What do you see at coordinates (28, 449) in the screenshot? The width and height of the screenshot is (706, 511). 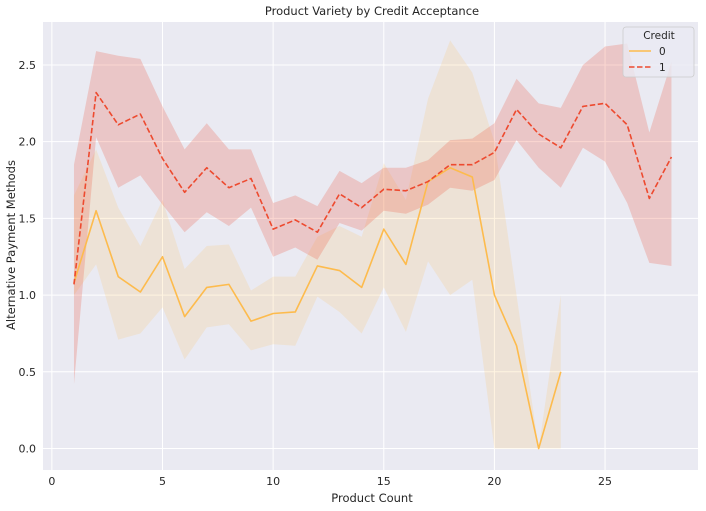 I see `y-tick-label: 0.0` at bounding box center [28, 449].